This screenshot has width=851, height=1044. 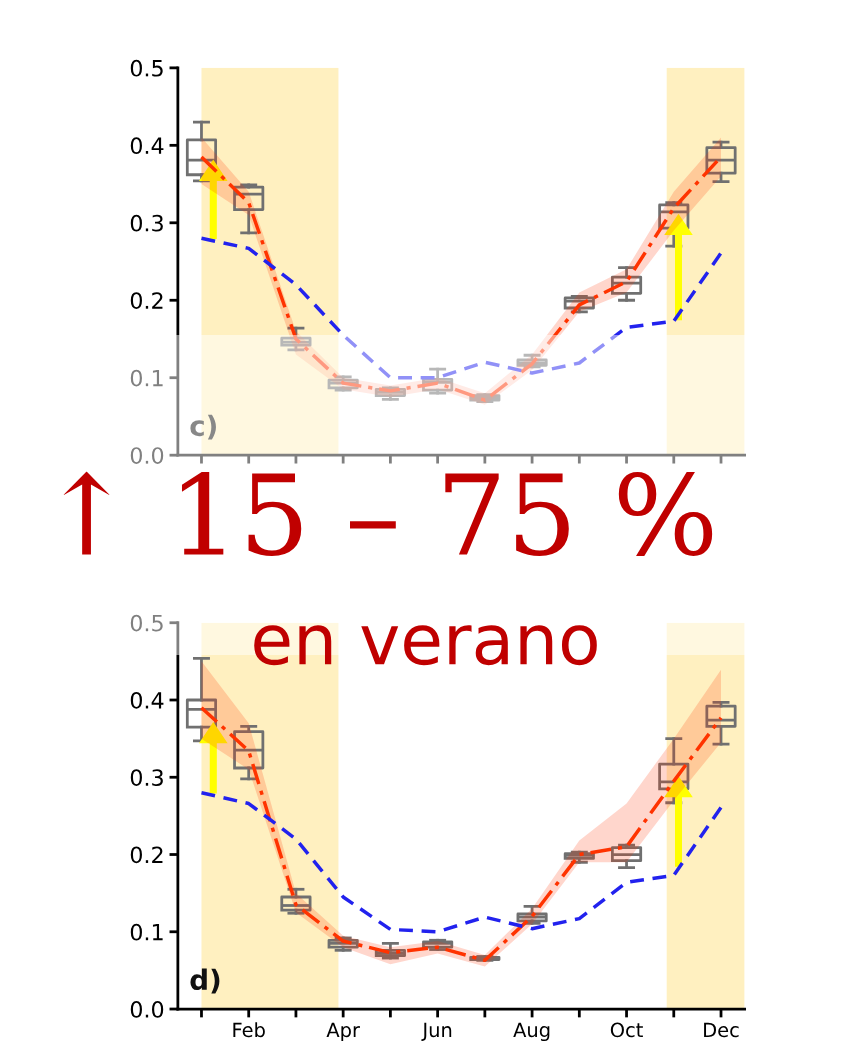 What do you see at coordinates (626, 1030) in the screenshot?
I see `x-tick-label: Oct` at bounding box center [626, 1030].